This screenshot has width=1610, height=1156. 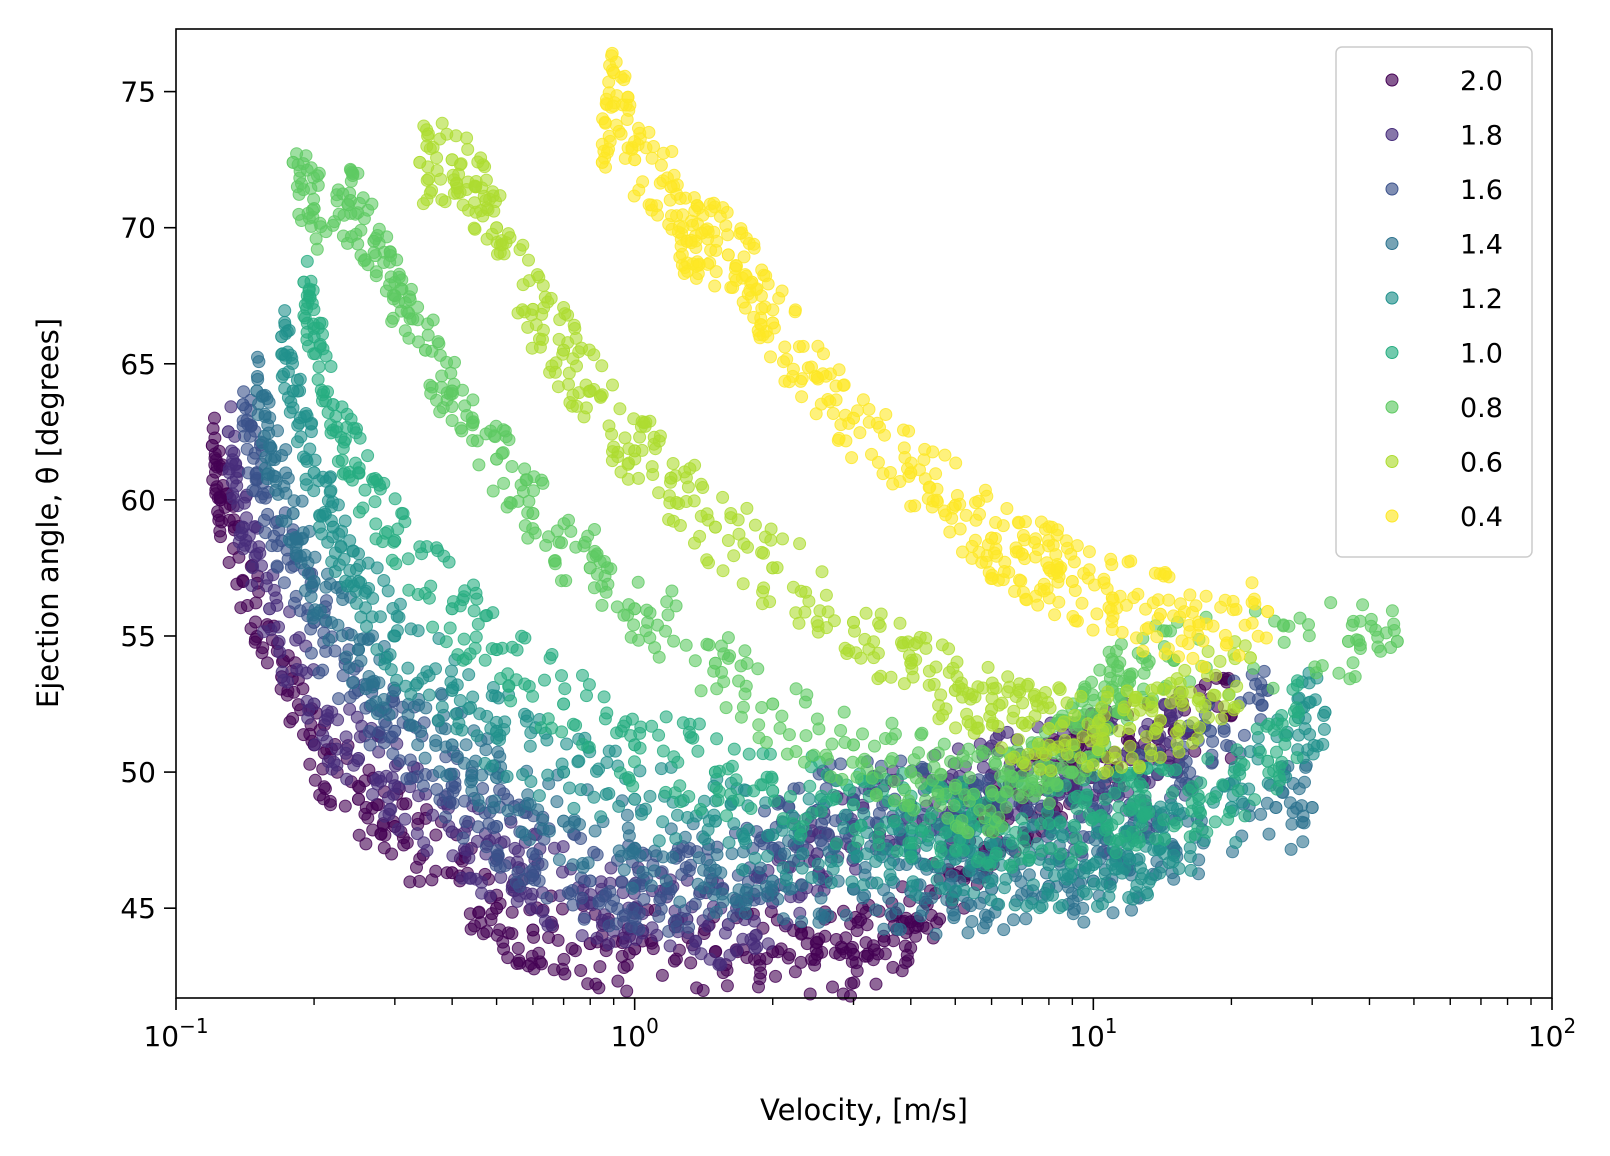 What do you see at coordinates (859, 1025) in the screenshot?
I see `x-axis: 10−1 100 101 102` at bounding box center [859, 1025].